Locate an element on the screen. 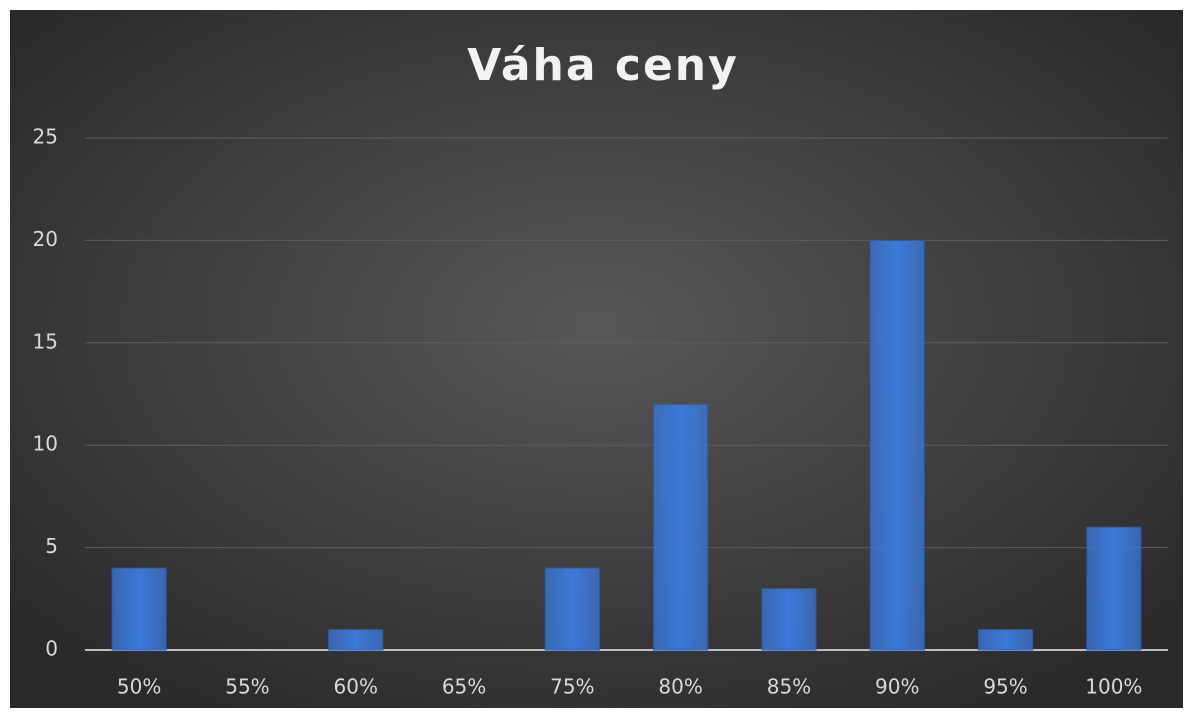 The width and height of the screenshot is (1193, 718). x-tick-label: 90% is located at coordinates (897, 687).